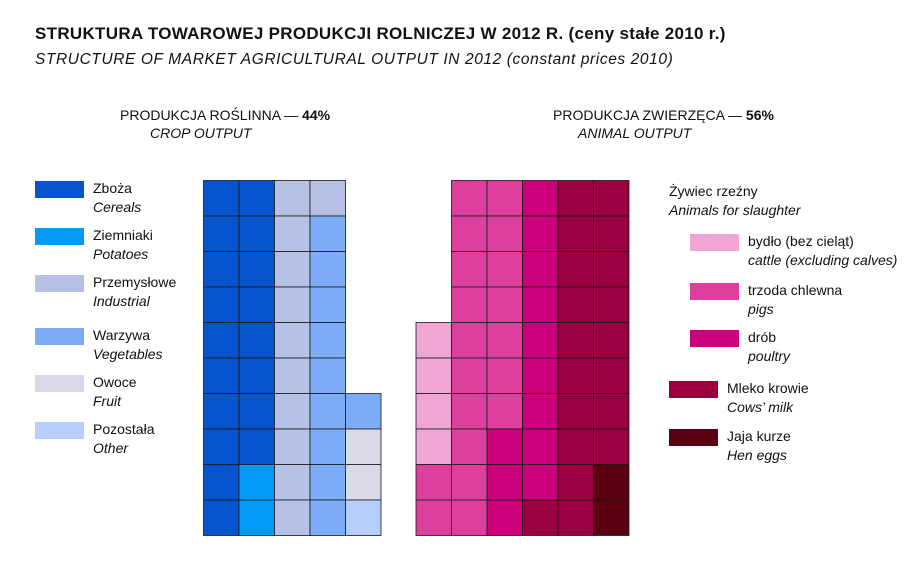 The width and height of the screenshot is (921, 568). I want to click on animal-output-name-en: ANIMAL OUTPUT, so click(635, 133).